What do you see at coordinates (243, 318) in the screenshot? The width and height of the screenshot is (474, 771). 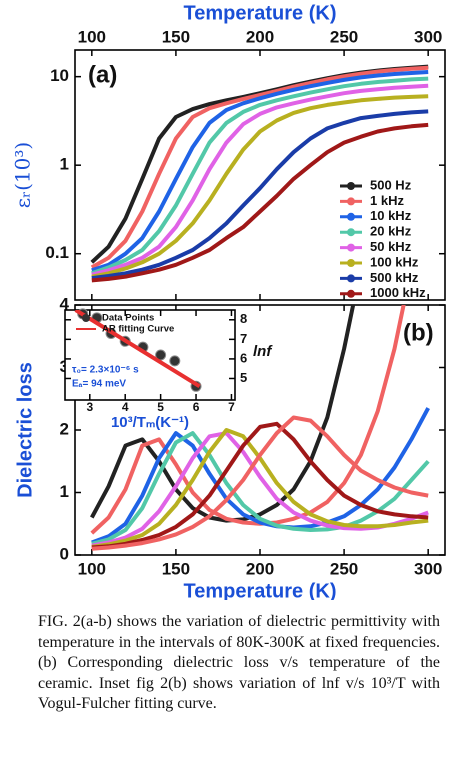 I see `y-tick-label: 8` at bounding box center [243, 318].